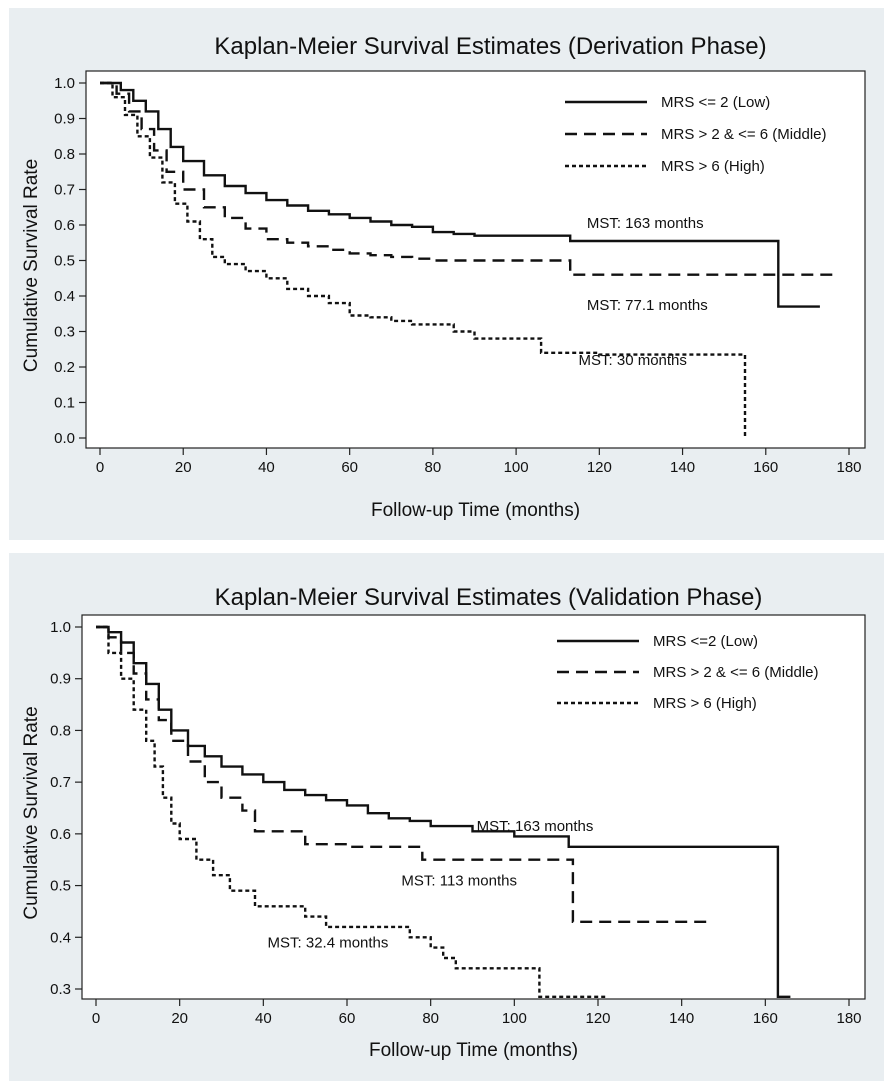 This screenshot has width=885, height=1085. Describe the element at coordinates (64, 403) in the screenshot. I see `derivation-y-tick-label: 0.1` at that location.